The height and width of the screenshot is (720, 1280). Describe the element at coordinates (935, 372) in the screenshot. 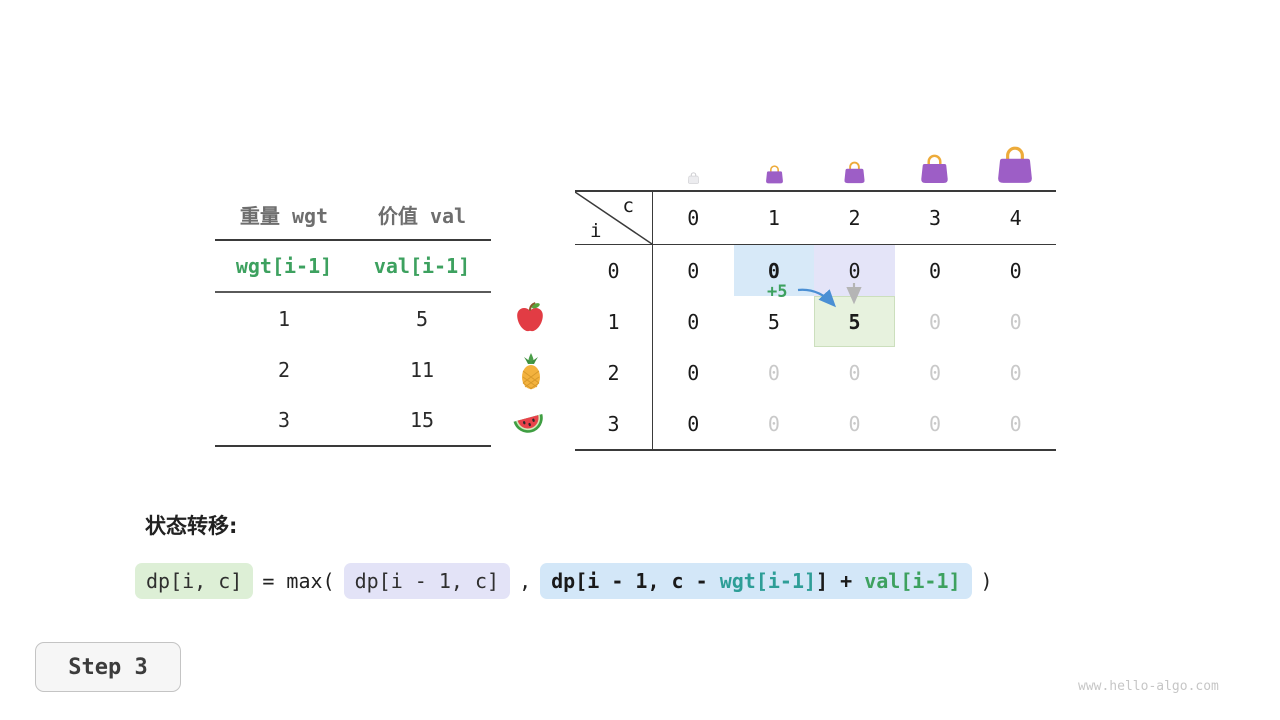

I see `dp-cell-2-3: 0` at that location.